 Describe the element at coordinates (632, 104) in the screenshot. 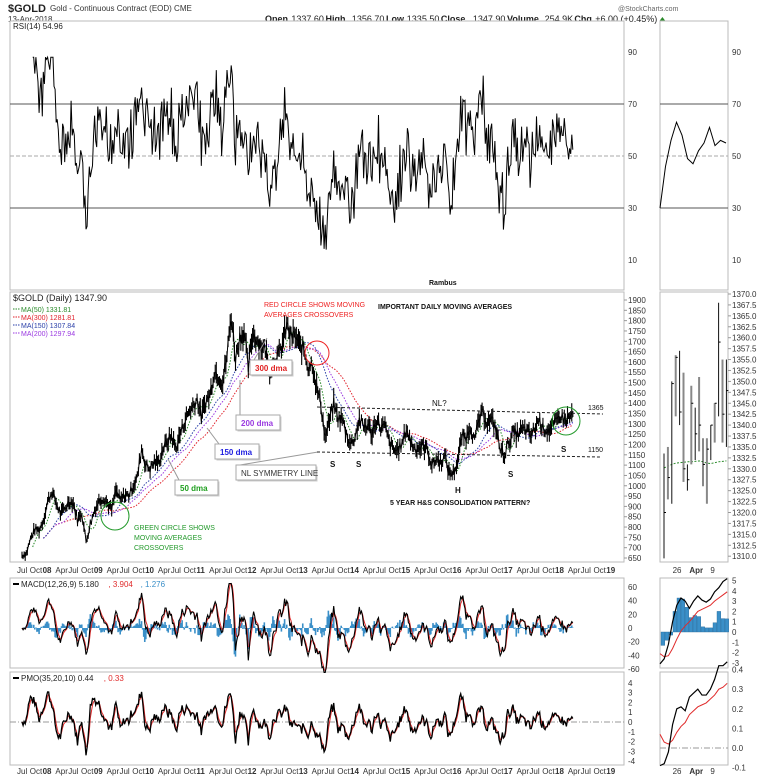

I see `rsi-tick-label: 70` at that location.